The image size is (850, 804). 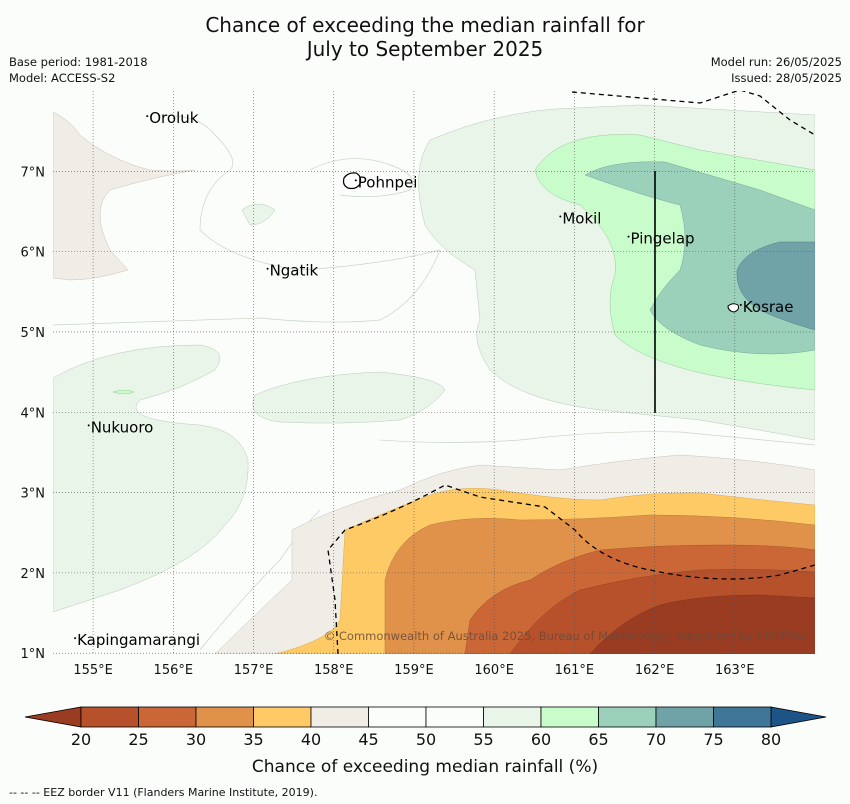 What do you see at coordinates (258, 214) in the screenshot?
I see `contour-55-60-small` at bounding box center [258, 214].